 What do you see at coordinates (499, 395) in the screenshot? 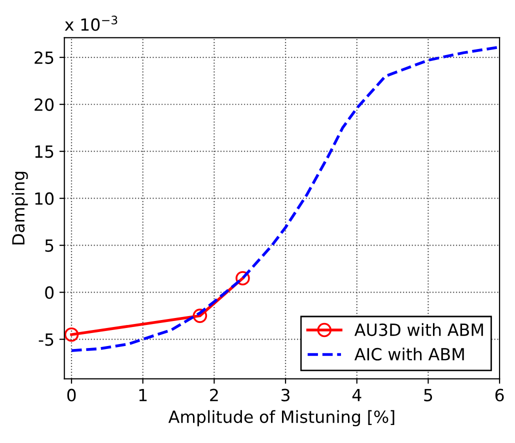
I see `x-tick-label: 6` at bounding box center [499, 395].